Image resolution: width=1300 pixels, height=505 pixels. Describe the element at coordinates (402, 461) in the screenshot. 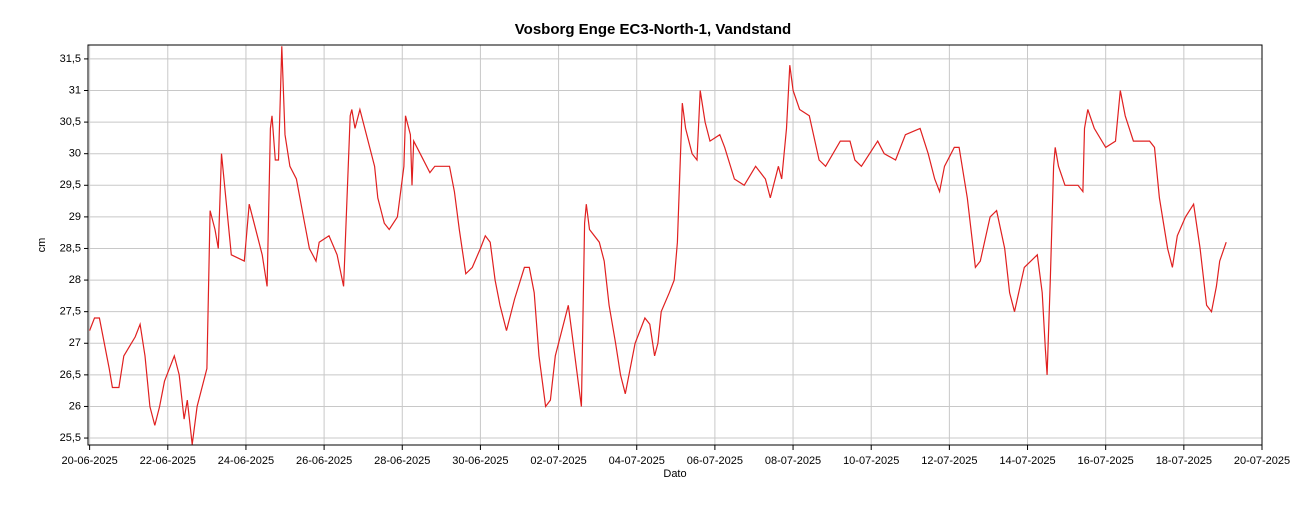

I see `x-tick-label: 28-06-2025` at that location.